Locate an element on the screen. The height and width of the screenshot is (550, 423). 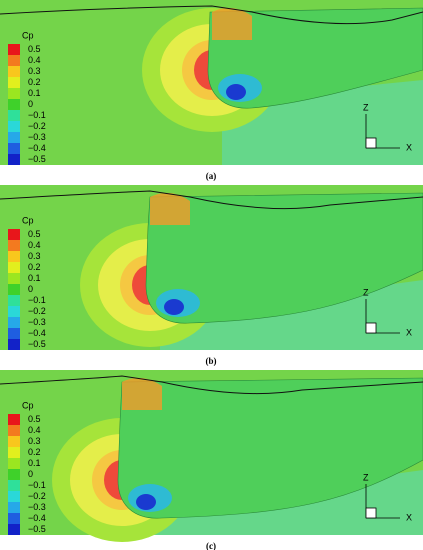
panel-caption: (a) is located at coordinates (211, 176).